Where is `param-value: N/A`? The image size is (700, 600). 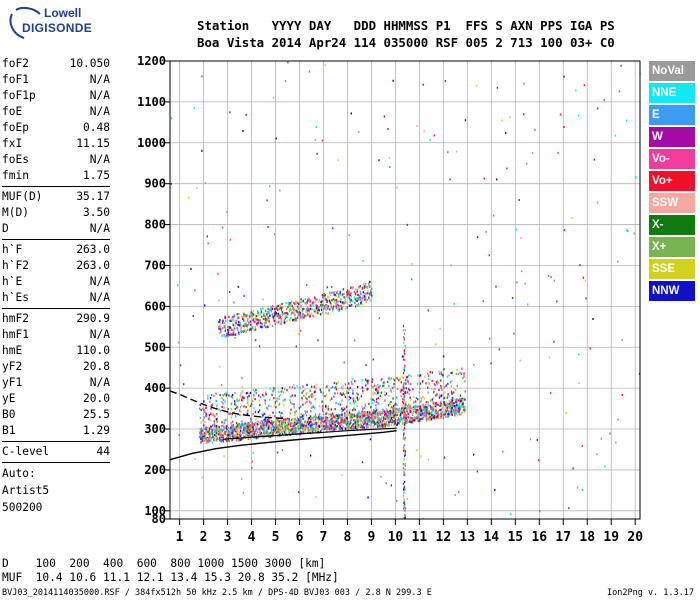 param-value: N/A is located at coordinates (99, 79).